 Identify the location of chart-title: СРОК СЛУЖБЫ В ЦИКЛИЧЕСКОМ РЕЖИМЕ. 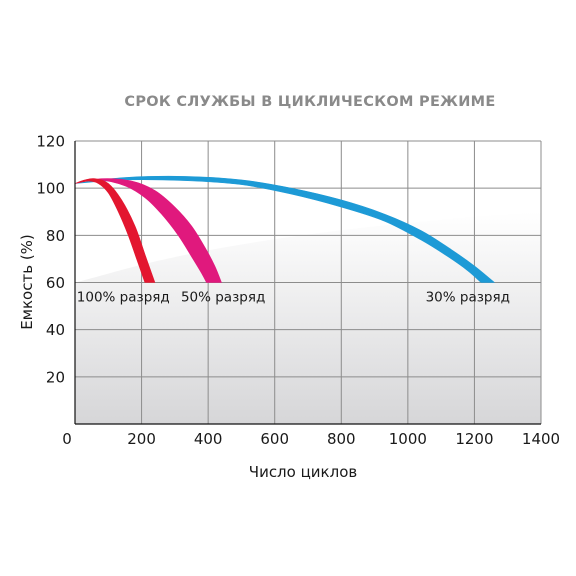
(309, 102).